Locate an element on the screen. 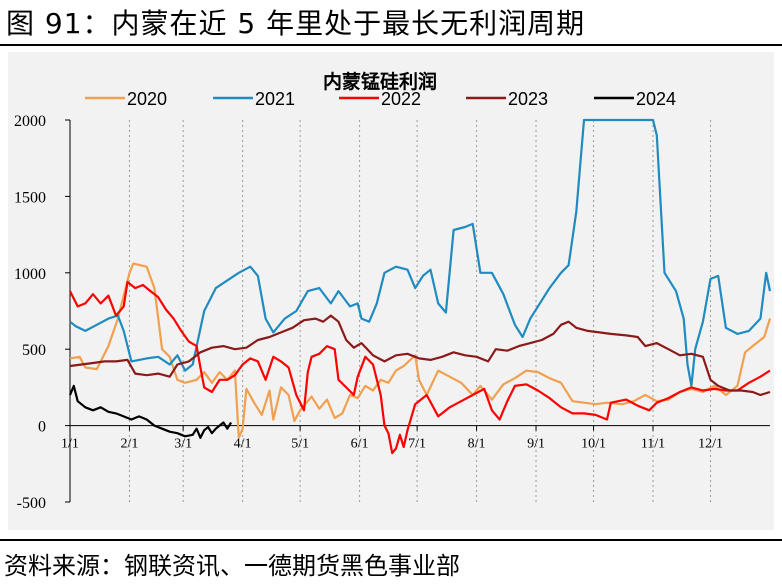 This screenshot has width=782, height=584. x-tick-label: 5/1 is located at coordinates (300, 444).